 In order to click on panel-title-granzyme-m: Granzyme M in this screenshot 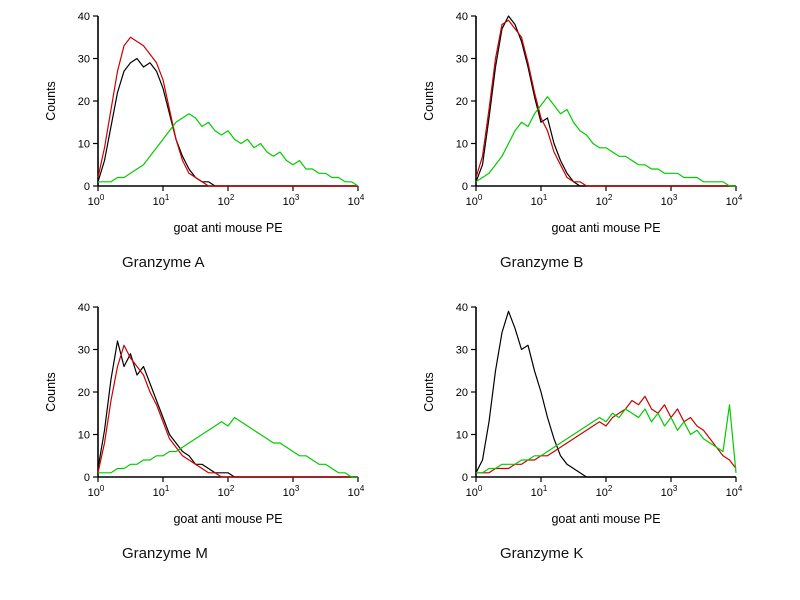, I will do `click(165, 553)`.